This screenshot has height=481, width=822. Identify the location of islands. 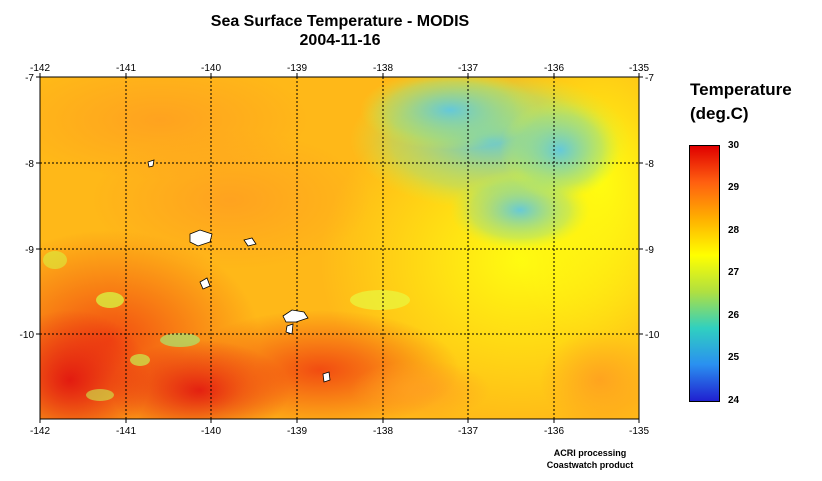
(239, 271).